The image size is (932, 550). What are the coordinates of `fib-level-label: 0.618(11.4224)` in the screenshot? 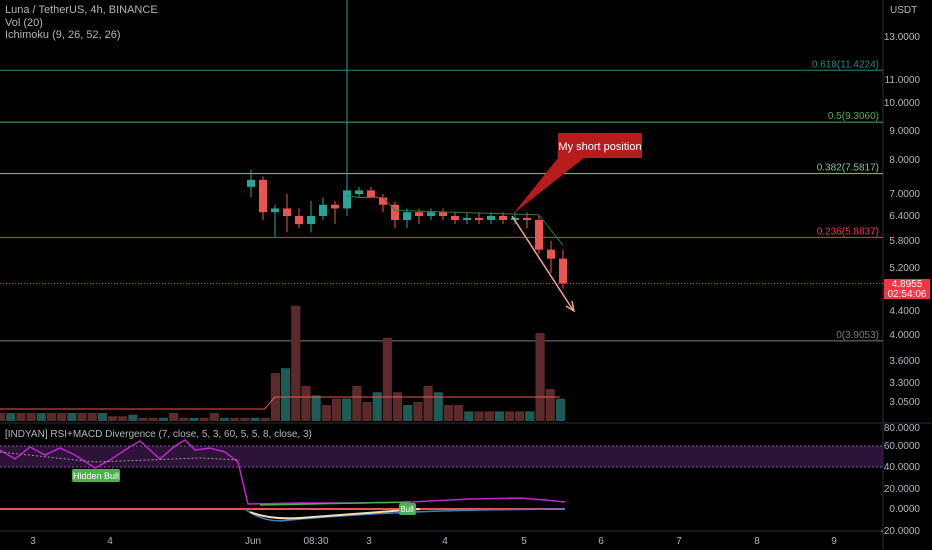 It's located at (845, 64).